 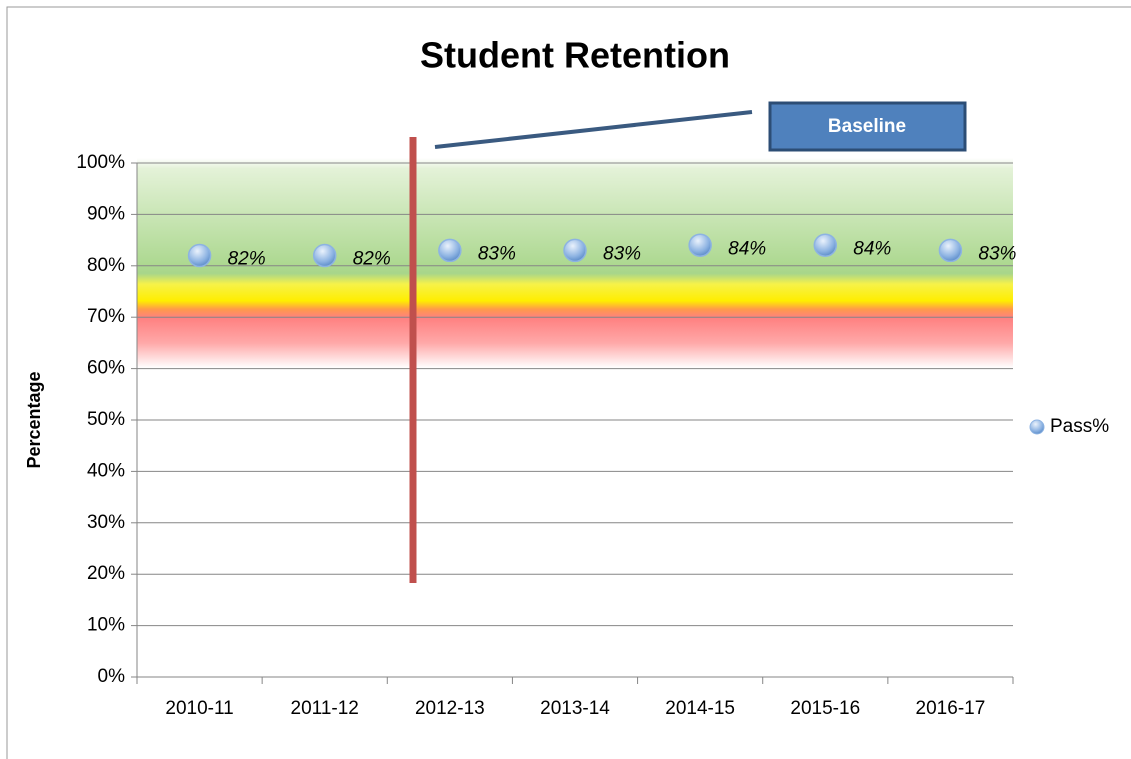 What do you see at coordinates (325, 708) in the screenshot?
I see `x-tick-label: 2011-12` at bounding box center [325, 708].